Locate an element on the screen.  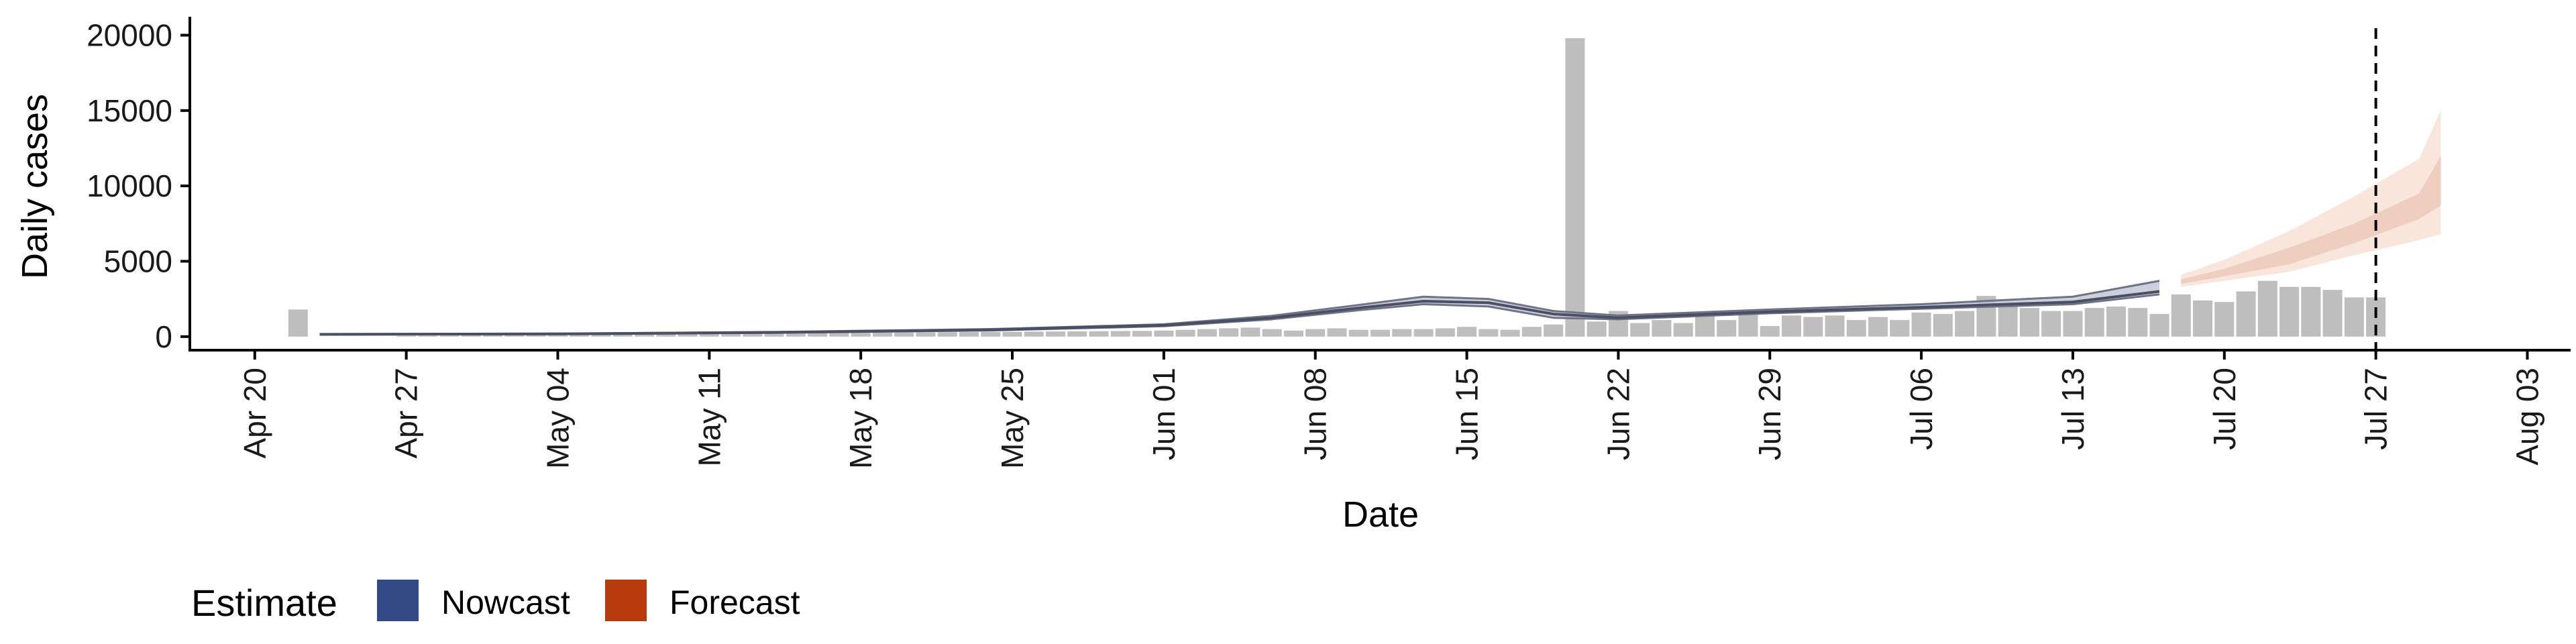
legend-label-forecast: Forecast is located at coordinates (734, 602).